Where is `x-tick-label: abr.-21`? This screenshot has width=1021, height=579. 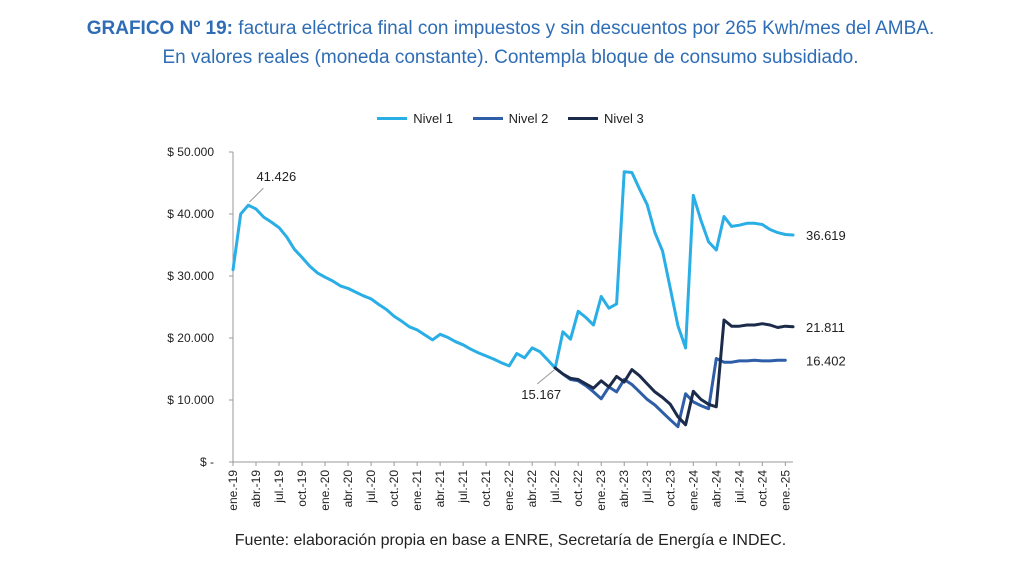 x-tick-label: abr.-21 is located at coordinates (440, 489).